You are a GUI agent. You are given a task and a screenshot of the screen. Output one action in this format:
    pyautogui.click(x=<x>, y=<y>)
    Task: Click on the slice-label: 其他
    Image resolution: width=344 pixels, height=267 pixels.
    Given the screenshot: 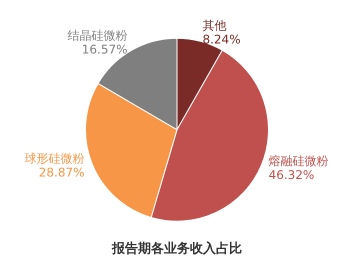 What is the action you would take?
    pyautogui.click(x=214, y=25)
    